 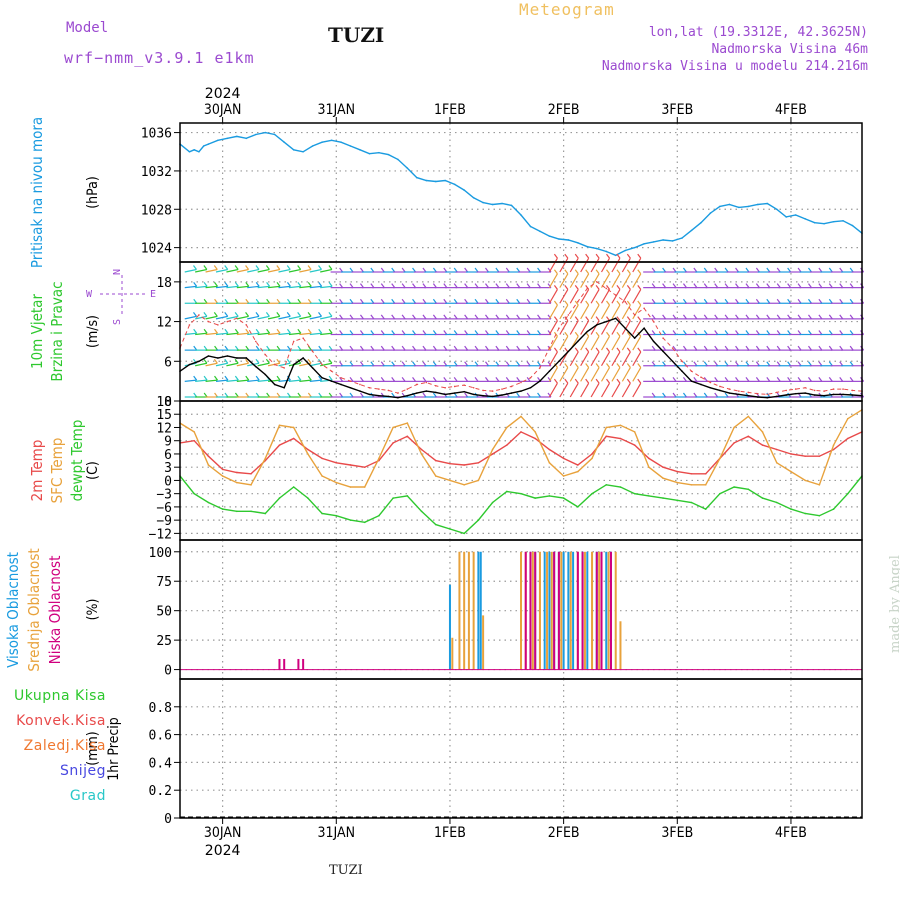 I want to click on xtick-label-top: 3FEB, so click(x=677, y=110).